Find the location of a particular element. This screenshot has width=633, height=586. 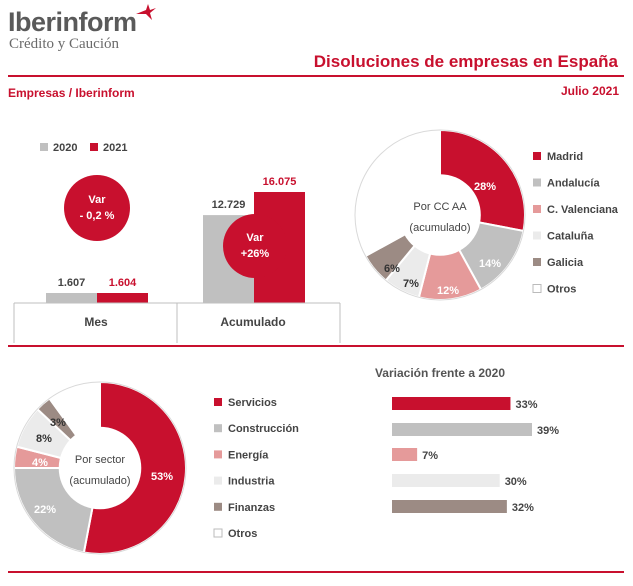

bar-value-2020-mes: 1.607 is located at coordinates (72, 283).